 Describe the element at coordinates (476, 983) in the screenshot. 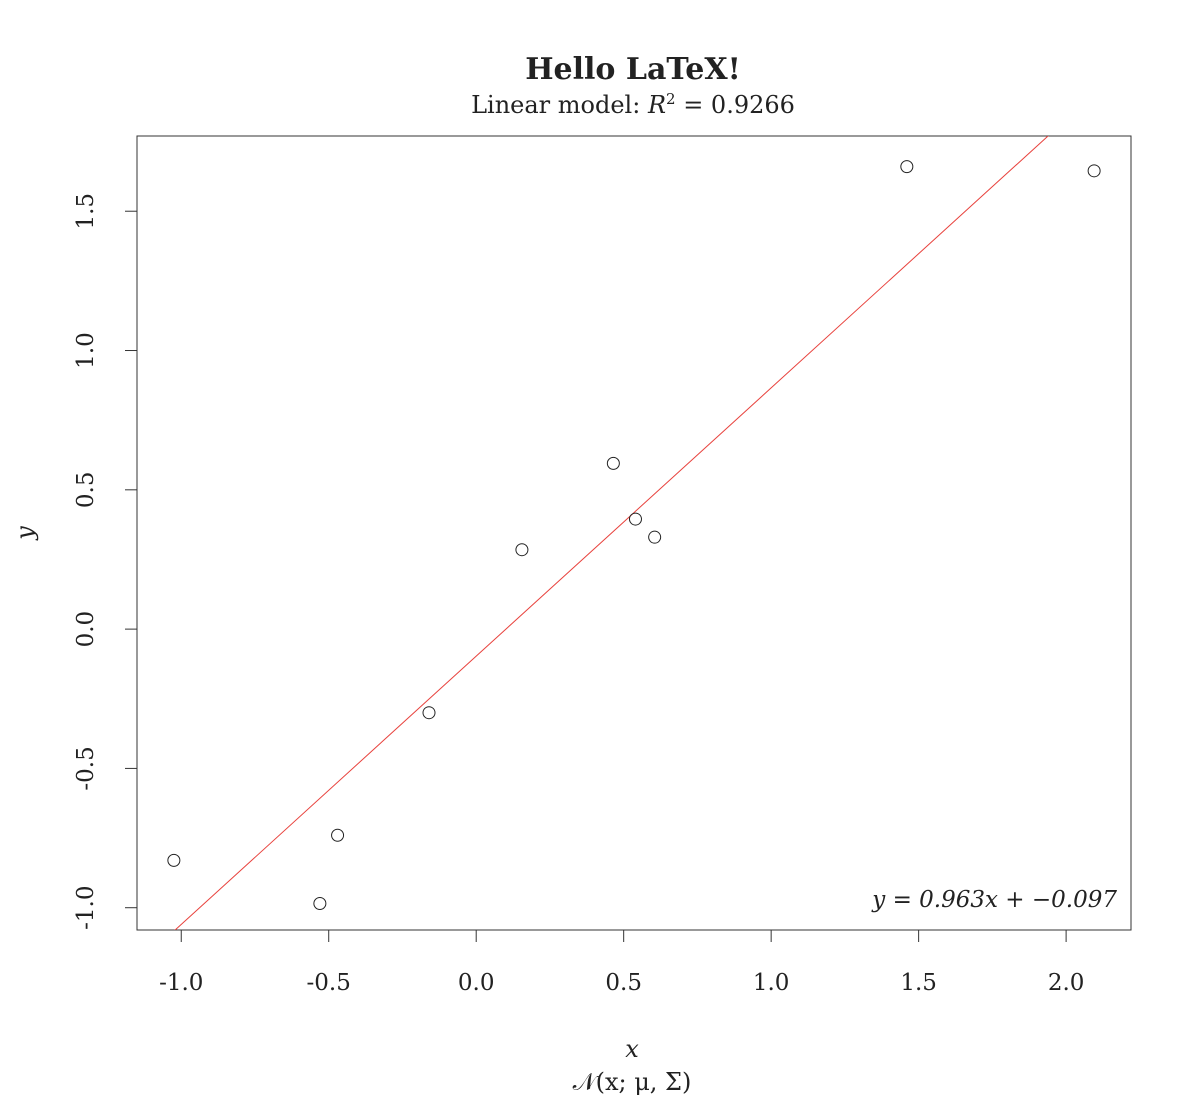

I see `x-tick-label: 0.0` at that location.